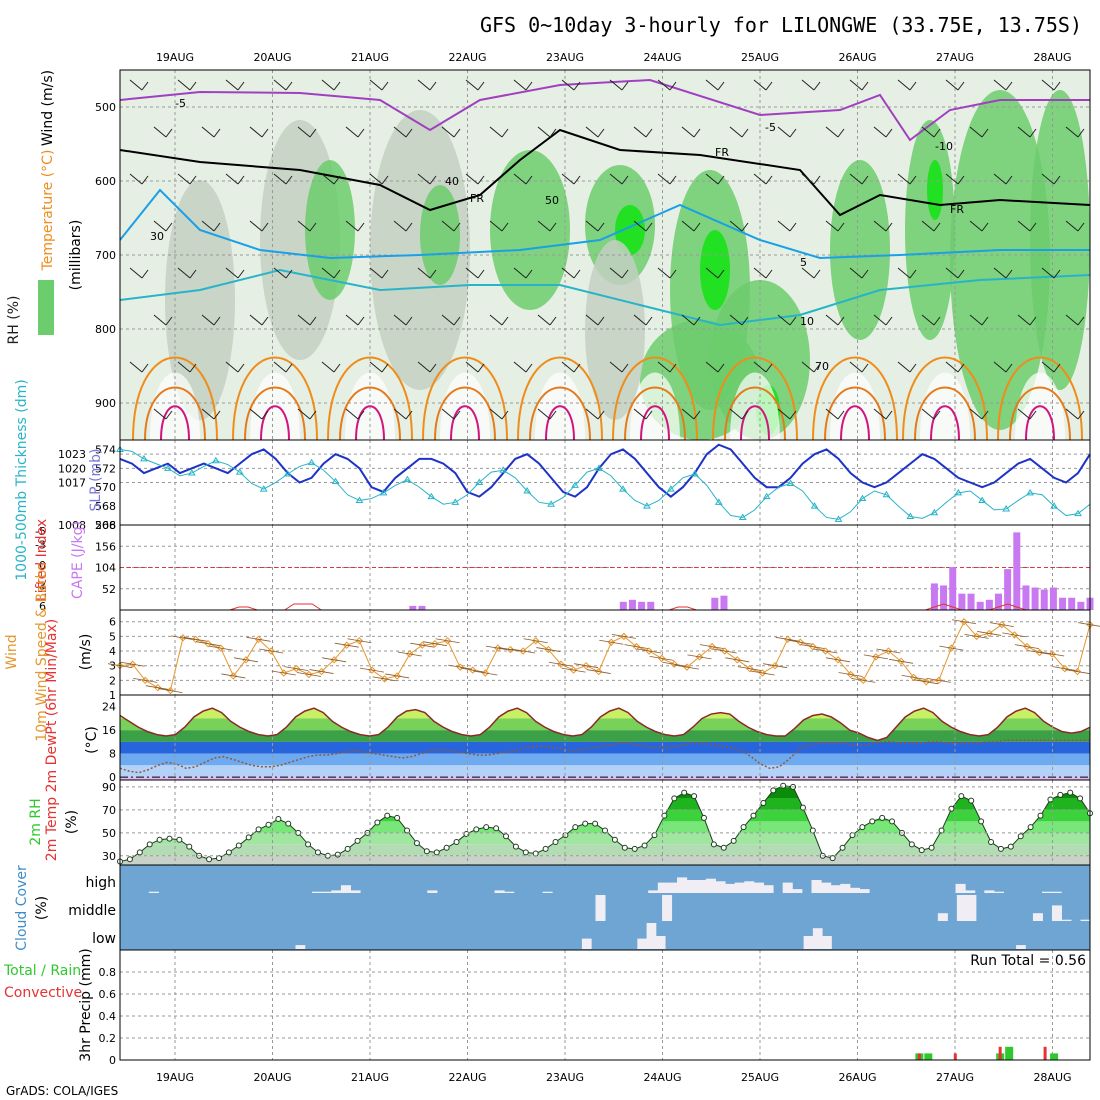  Describe the element at coordinates (22, 479) in the screenshot. I see `thickness-axis-label: 1000-500mb Thickness (dm)` at that location.